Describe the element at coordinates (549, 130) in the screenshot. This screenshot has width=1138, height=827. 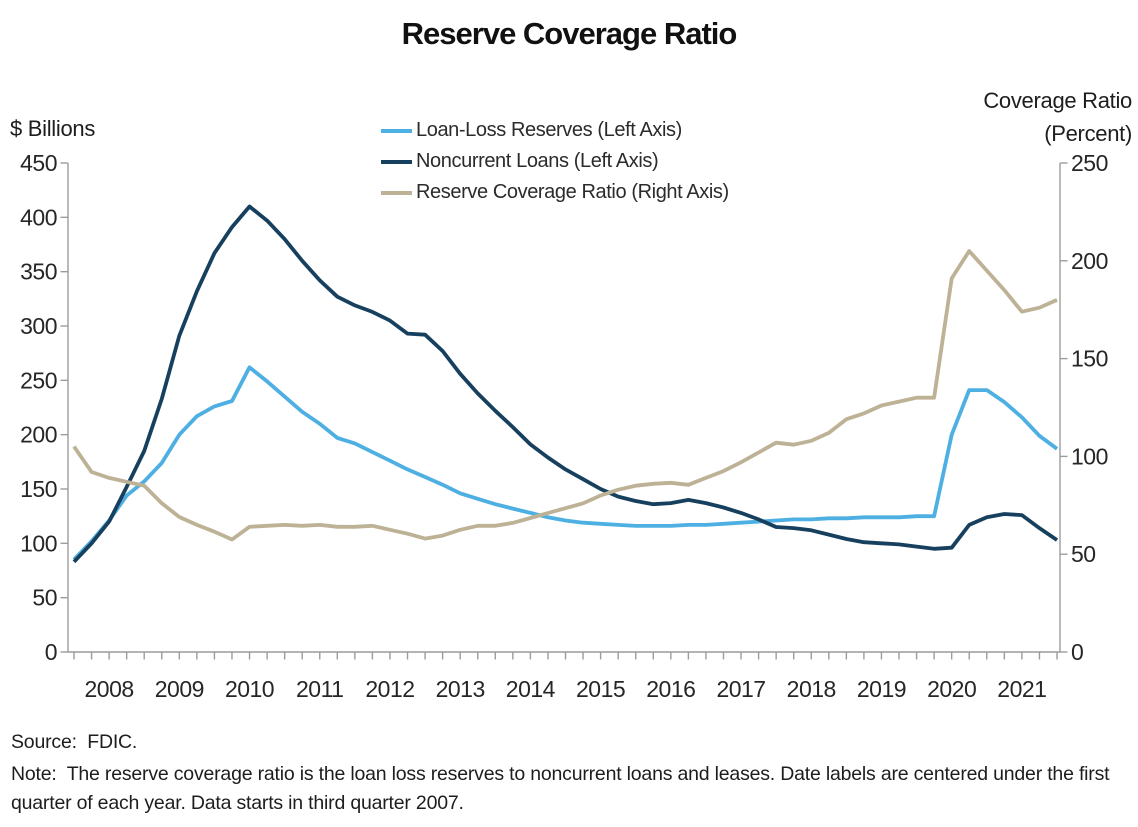
I see `legend-label-0: Loan-Loss Reserves (Left Axis)` at that location.